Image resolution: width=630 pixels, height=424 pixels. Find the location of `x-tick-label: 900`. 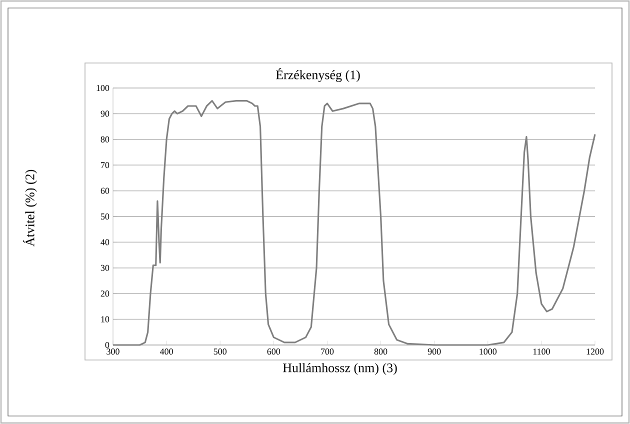

x-tick-label: 900 is located at coordinates (434, 351).